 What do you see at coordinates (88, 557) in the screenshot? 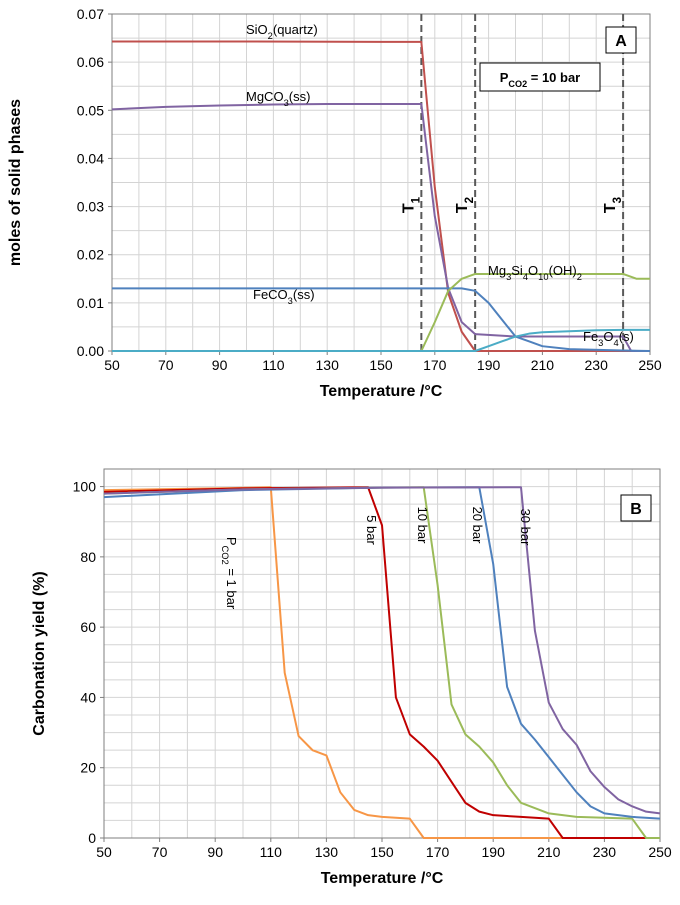
I see `y-tick-label: 80` at bounding box center [88, 557].